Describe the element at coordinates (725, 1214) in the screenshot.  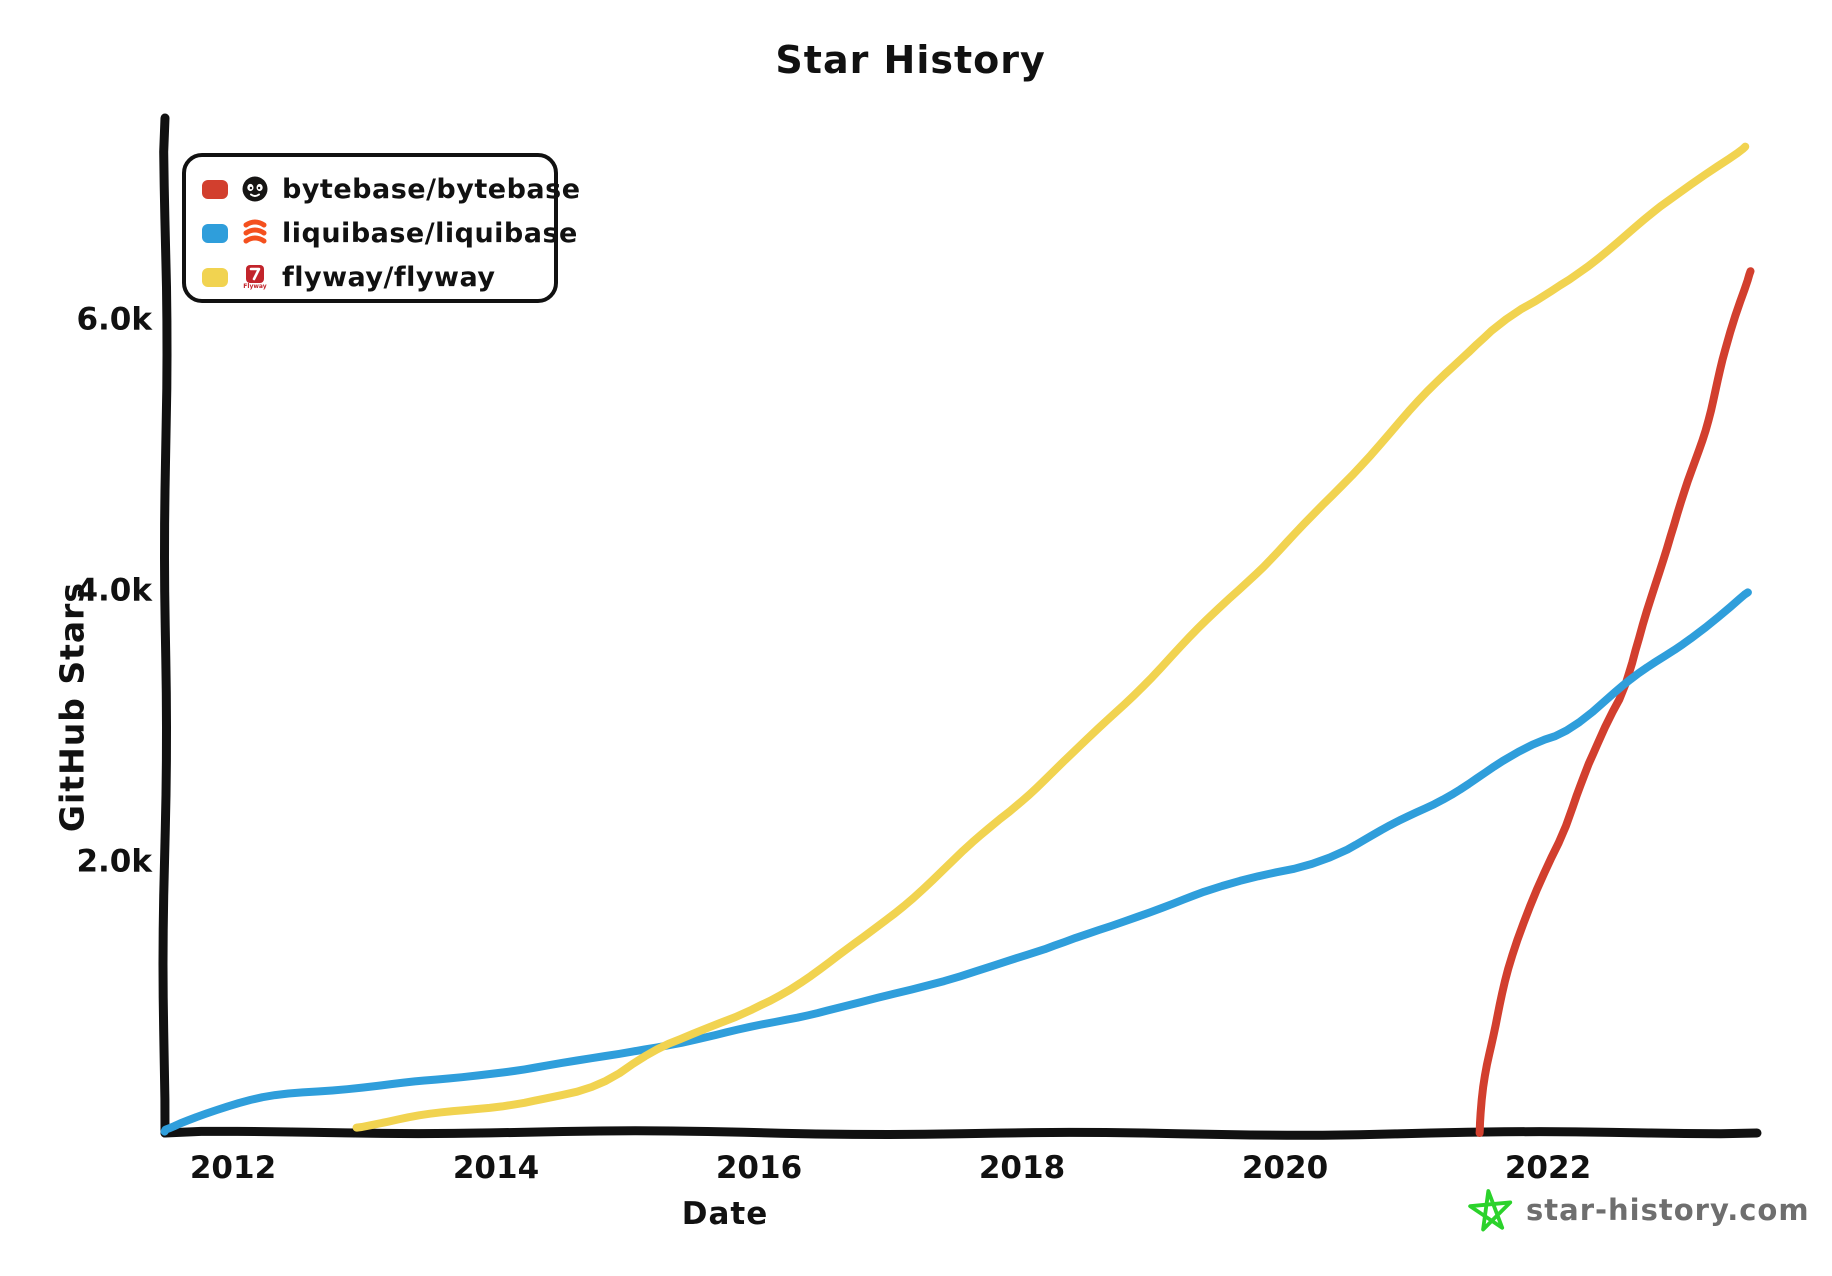
I see `x-axis-label: Date` at that location.